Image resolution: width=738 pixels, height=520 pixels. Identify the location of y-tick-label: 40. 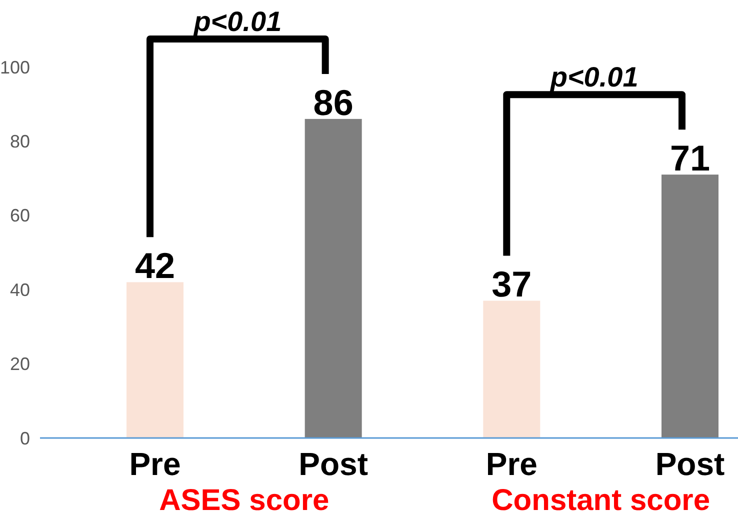
(20, 290).